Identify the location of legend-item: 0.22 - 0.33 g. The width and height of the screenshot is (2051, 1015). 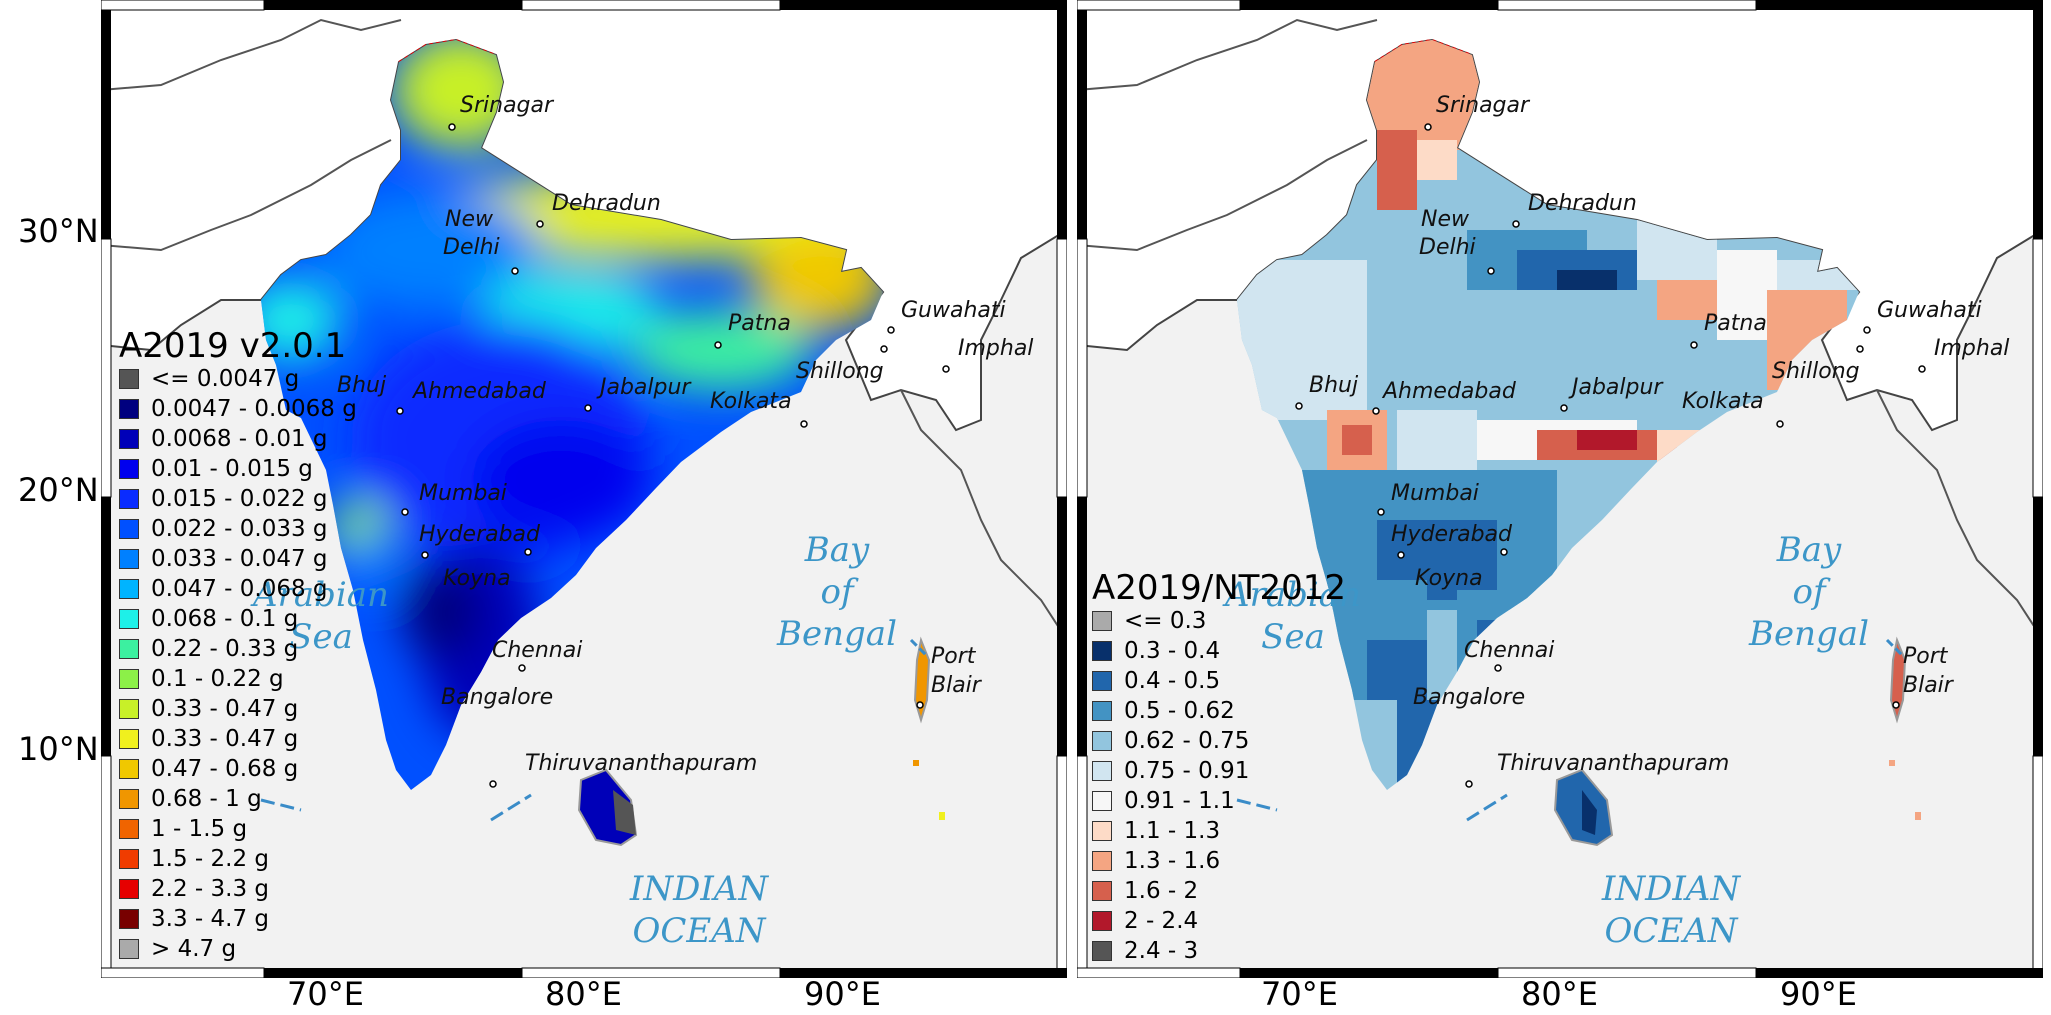
(238, 649).